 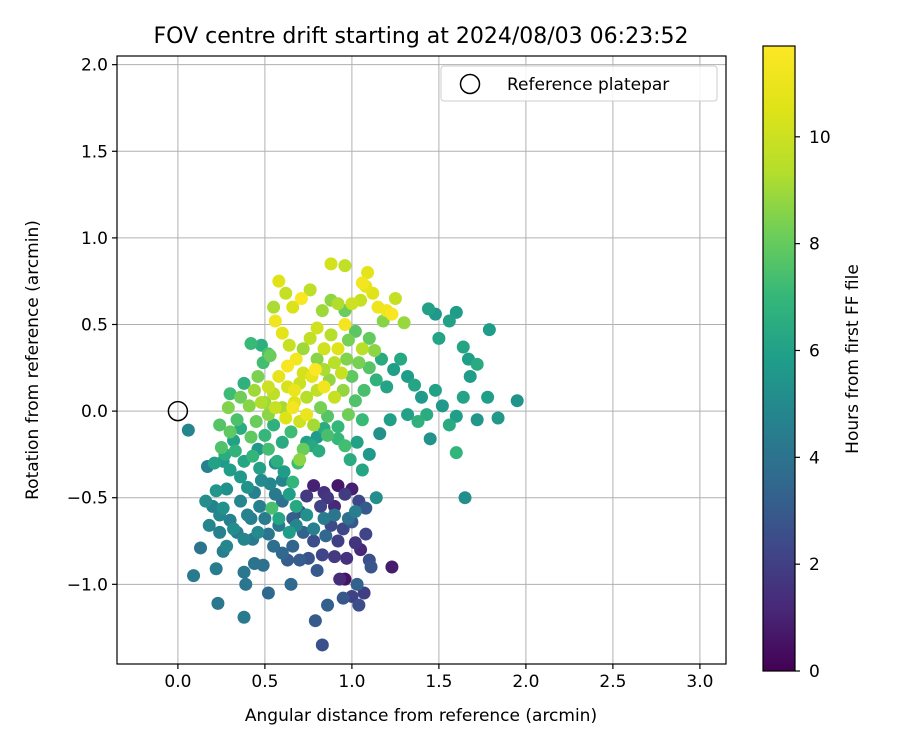 I want to click on colorbar-ticks: 0 2 4 6 8 10, so click(x=813, y=405).